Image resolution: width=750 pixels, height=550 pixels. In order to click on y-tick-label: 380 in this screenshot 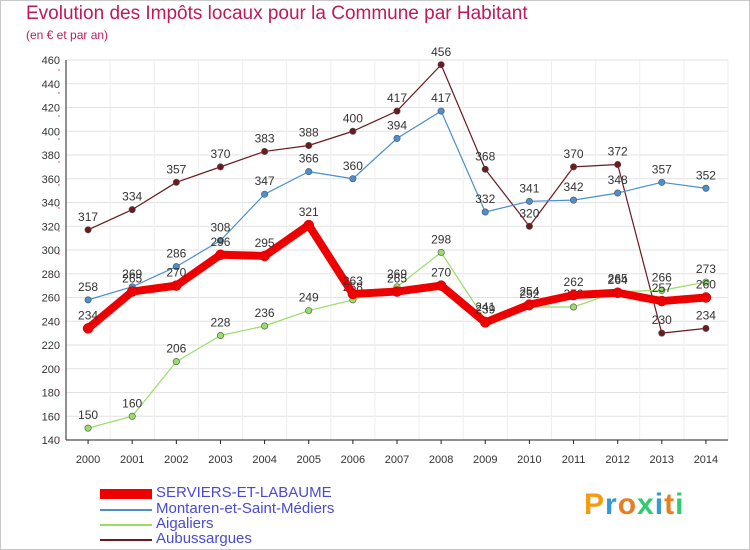, I will do `click(51, 156)`.